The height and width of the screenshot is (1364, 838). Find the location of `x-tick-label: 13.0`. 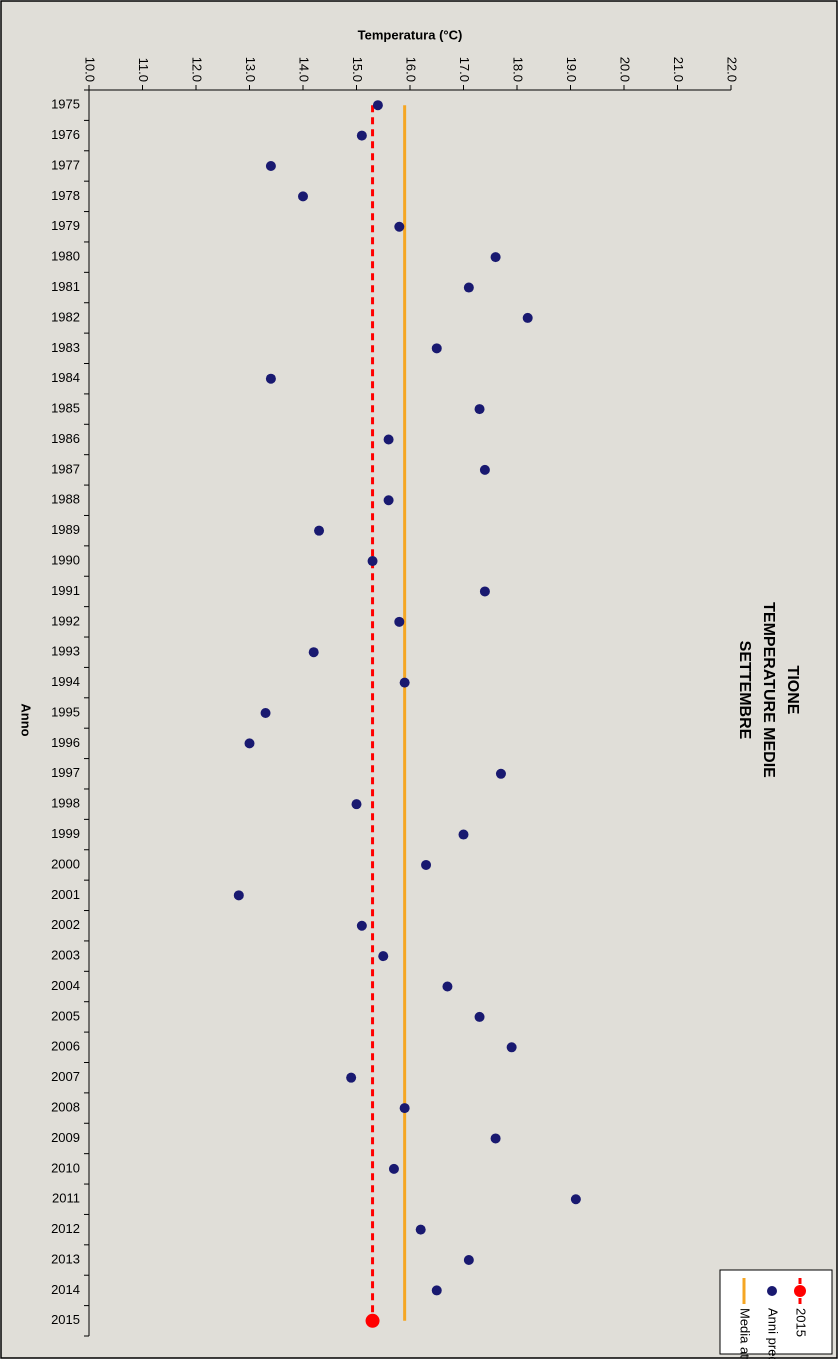

x-tick-label: 13.0 is located at coordinates (250, 69).